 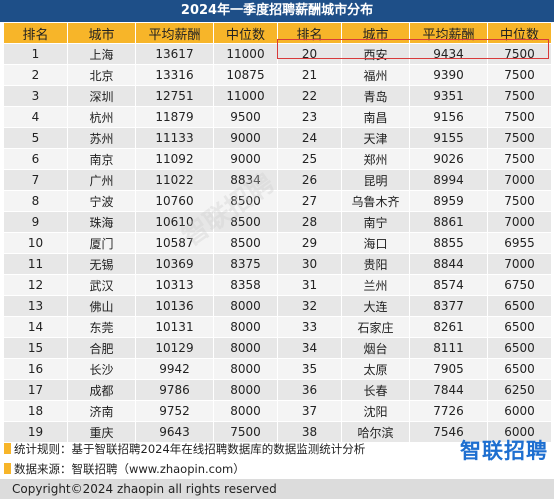 What do you see at coordinates (174, 54) in the screenshot?
I see `table-cell: 13617` at bounding box center [174, 54].